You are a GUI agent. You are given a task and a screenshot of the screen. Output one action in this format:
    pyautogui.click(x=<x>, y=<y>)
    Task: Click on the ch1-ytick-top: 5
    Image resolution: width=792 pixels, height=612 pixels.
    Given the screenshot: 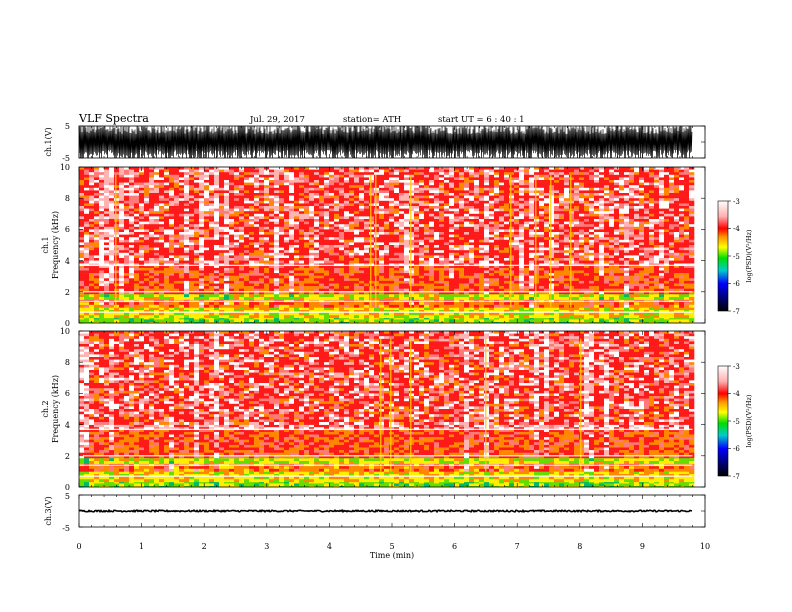 What is the action you would take?
    pyautogui.click(x=67, y=126)
    